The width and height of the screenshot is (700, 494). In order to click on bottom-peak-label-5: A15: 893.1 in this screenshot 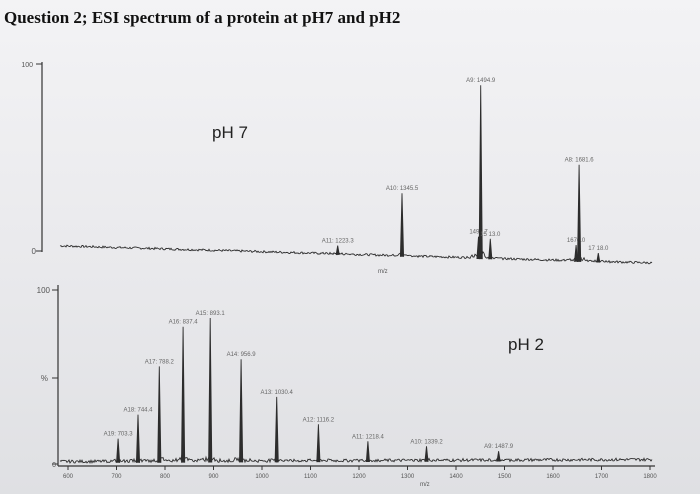, I will do `click(211, 314)`.